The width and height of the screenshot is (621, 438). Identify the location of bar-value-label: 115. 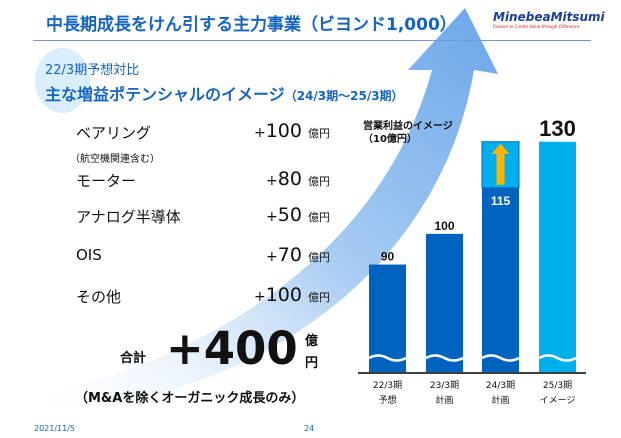
(501, 201).